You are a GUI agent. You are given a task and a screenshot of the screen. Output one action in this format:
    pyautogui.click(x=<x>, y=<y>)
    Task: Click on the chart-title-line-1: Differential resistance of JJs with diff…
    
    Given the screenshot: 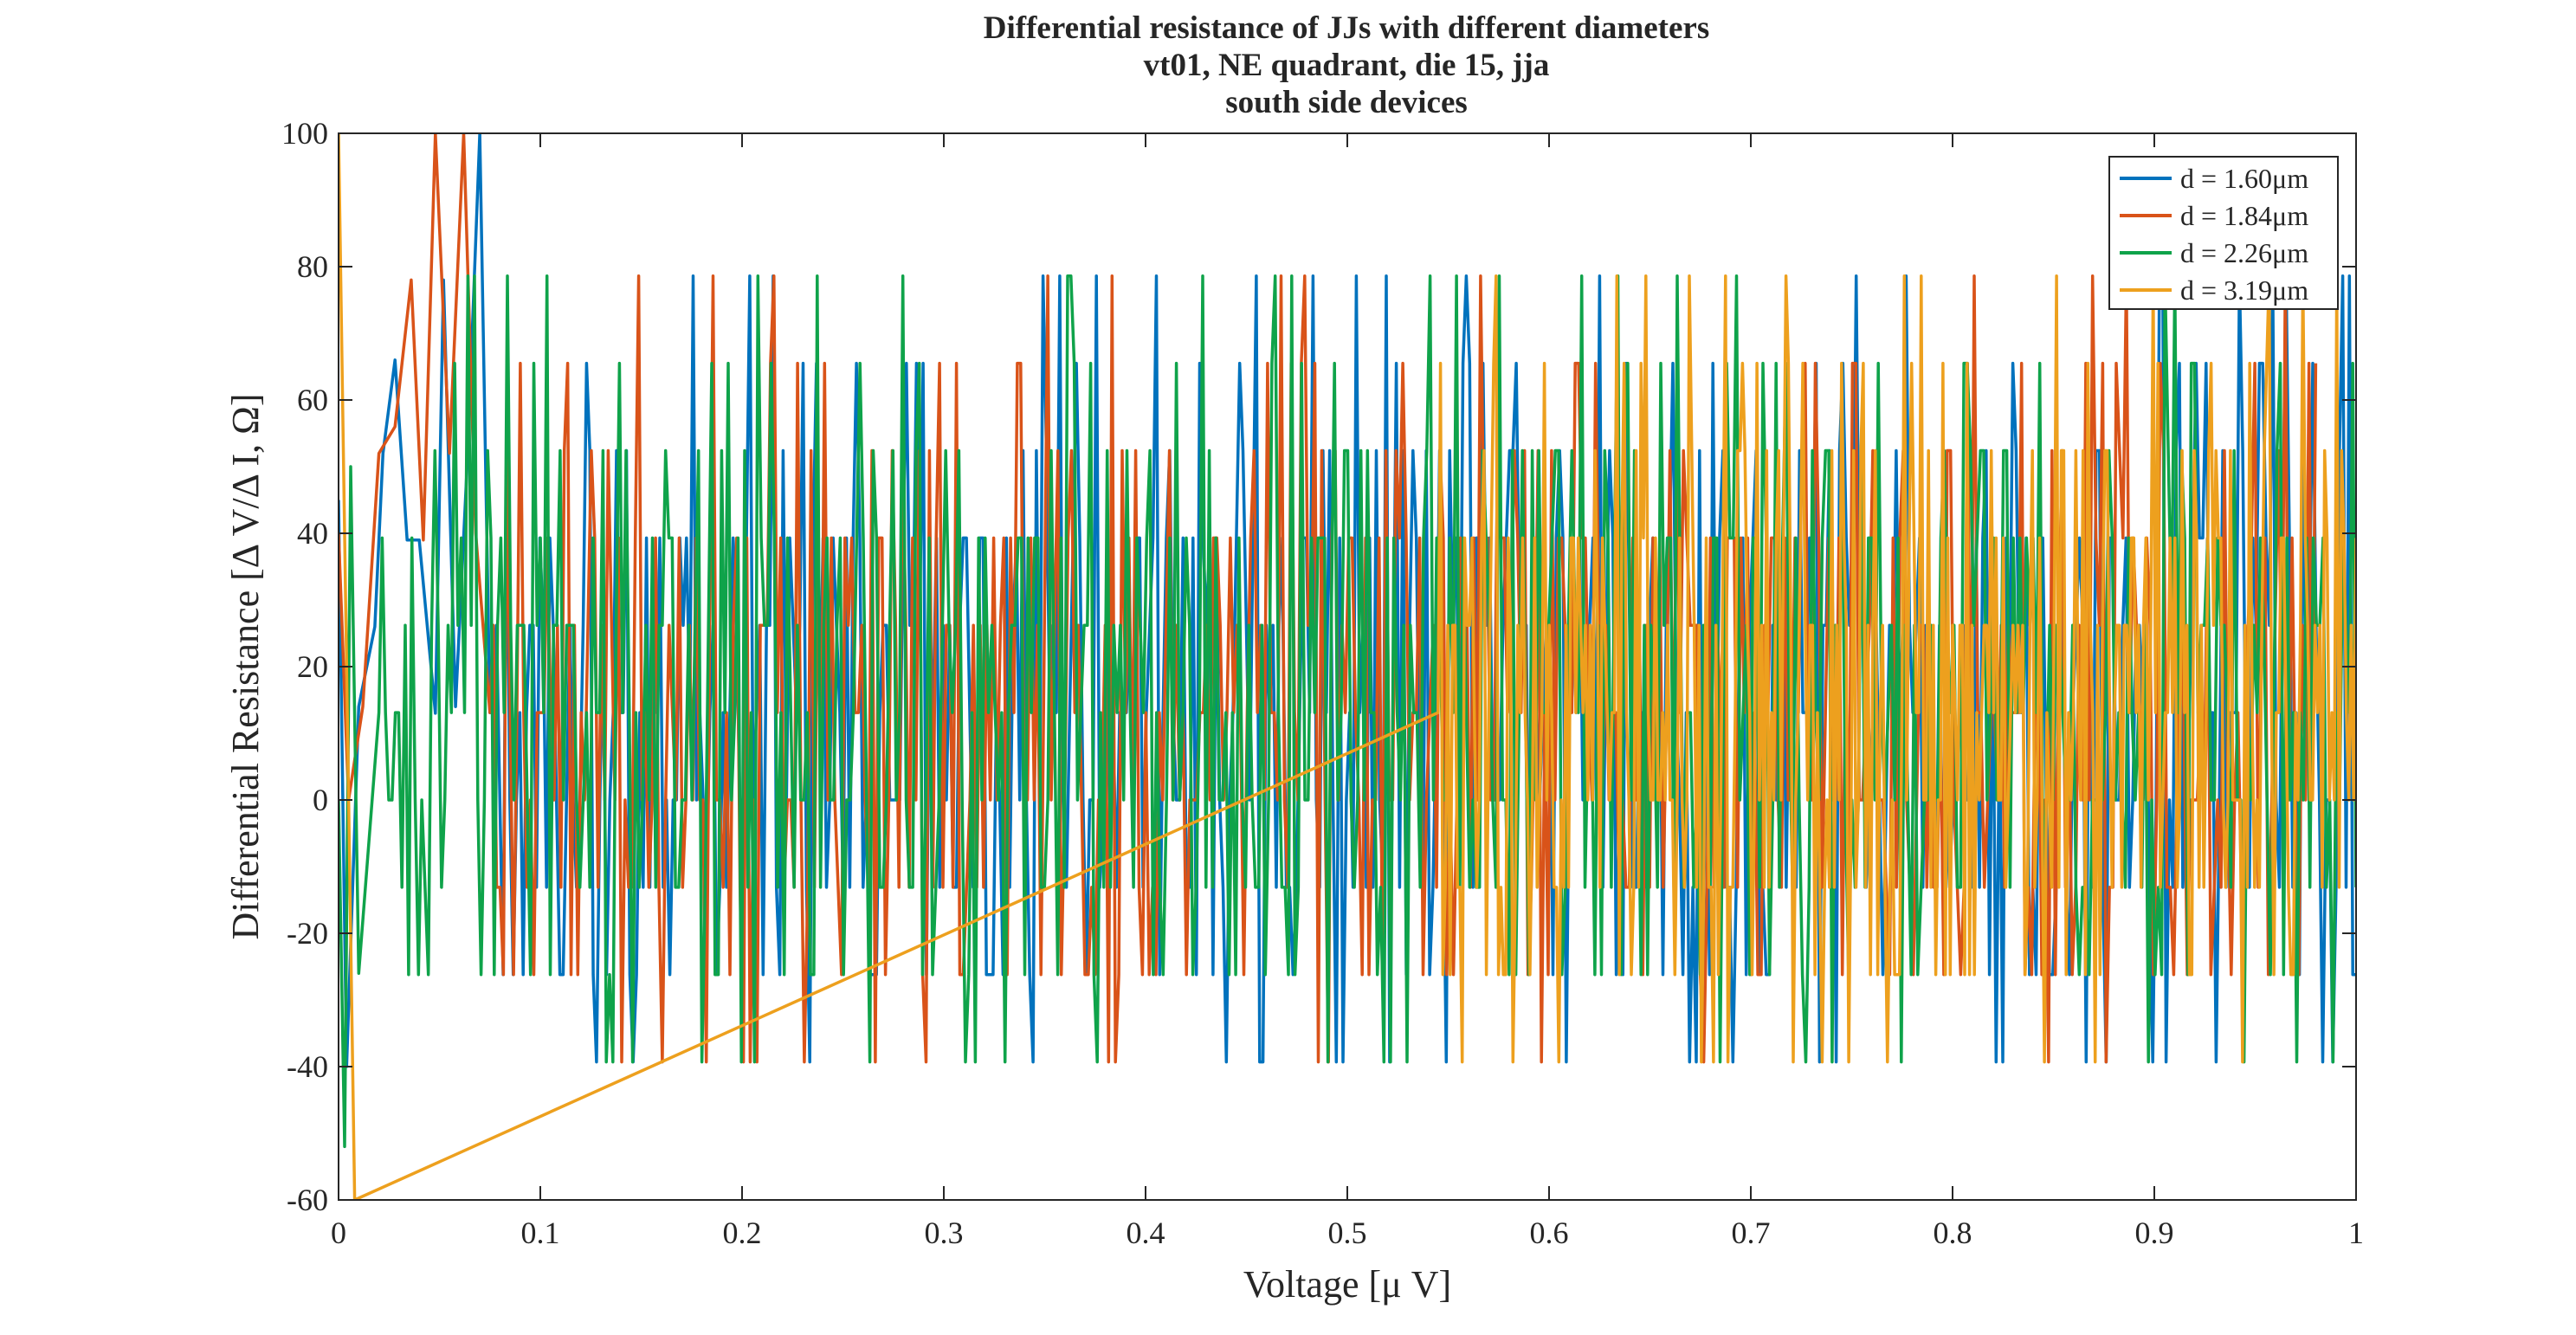 What is the action you would take?
    pyautogui.click(x=1346, y=28)
    